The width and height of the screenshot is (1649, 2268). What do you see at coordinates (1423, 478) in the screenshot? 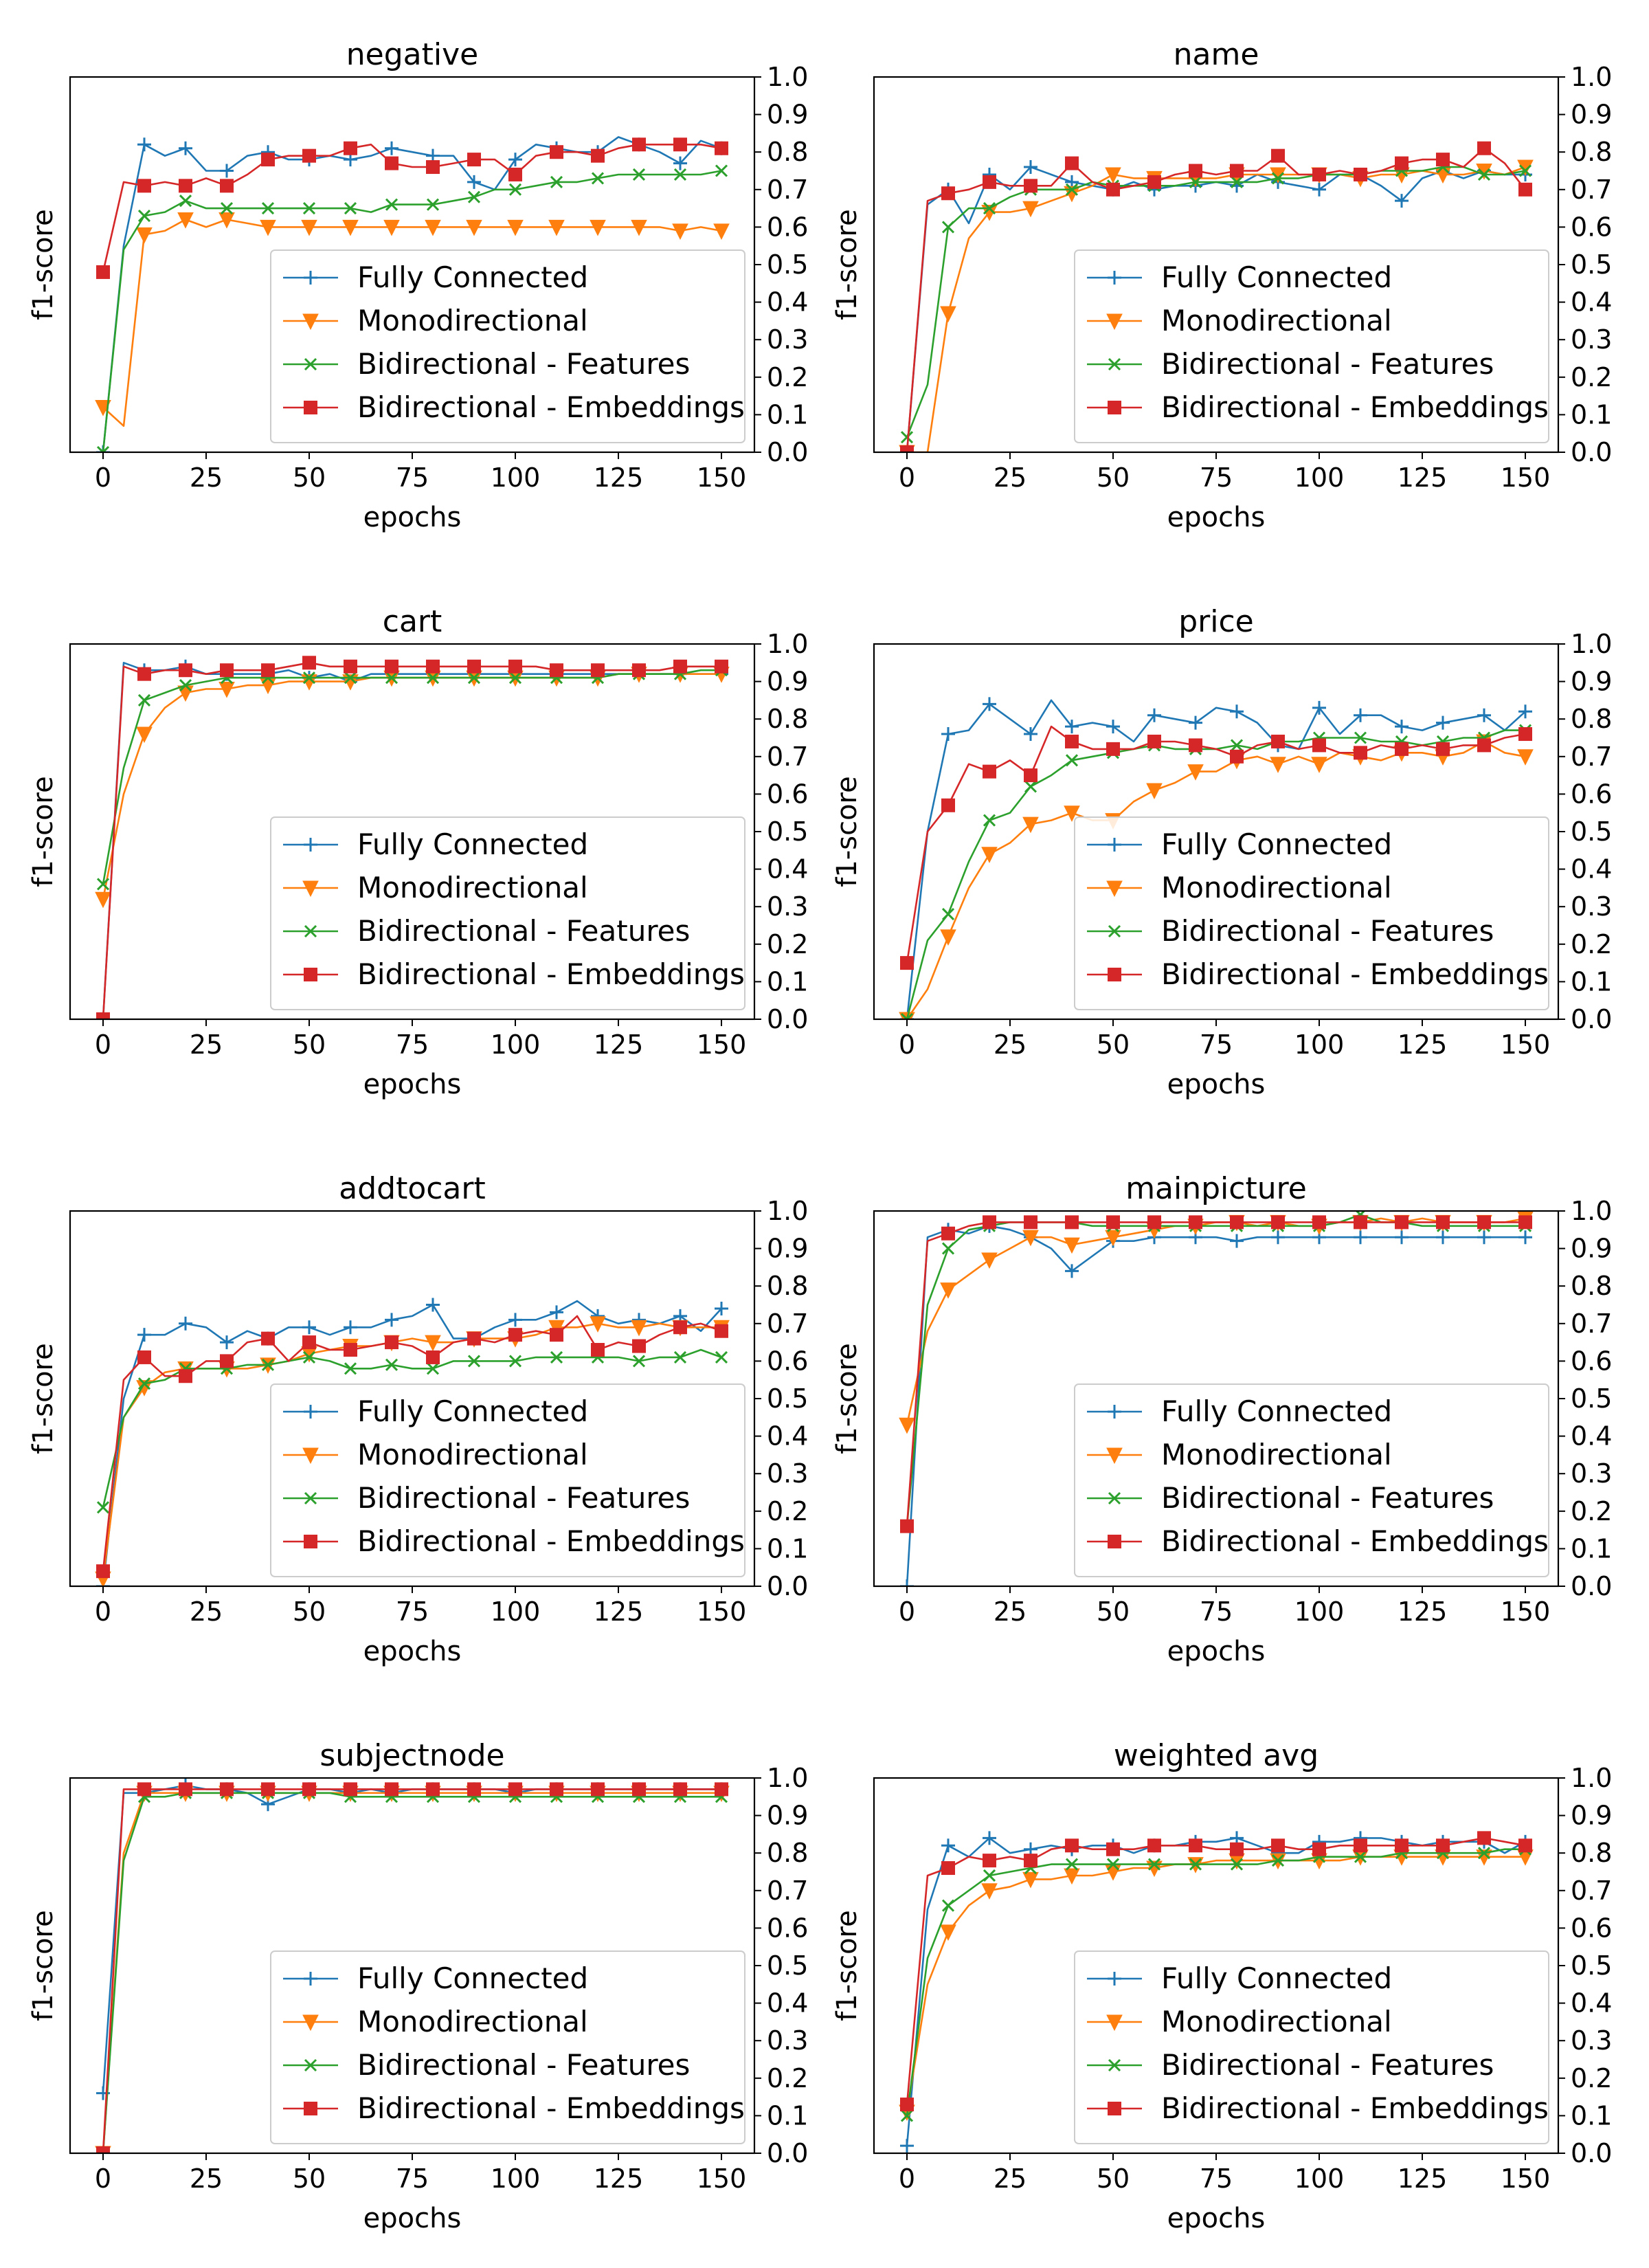
I see `x-tick-label: 125` at bounding box center [1423, 478].